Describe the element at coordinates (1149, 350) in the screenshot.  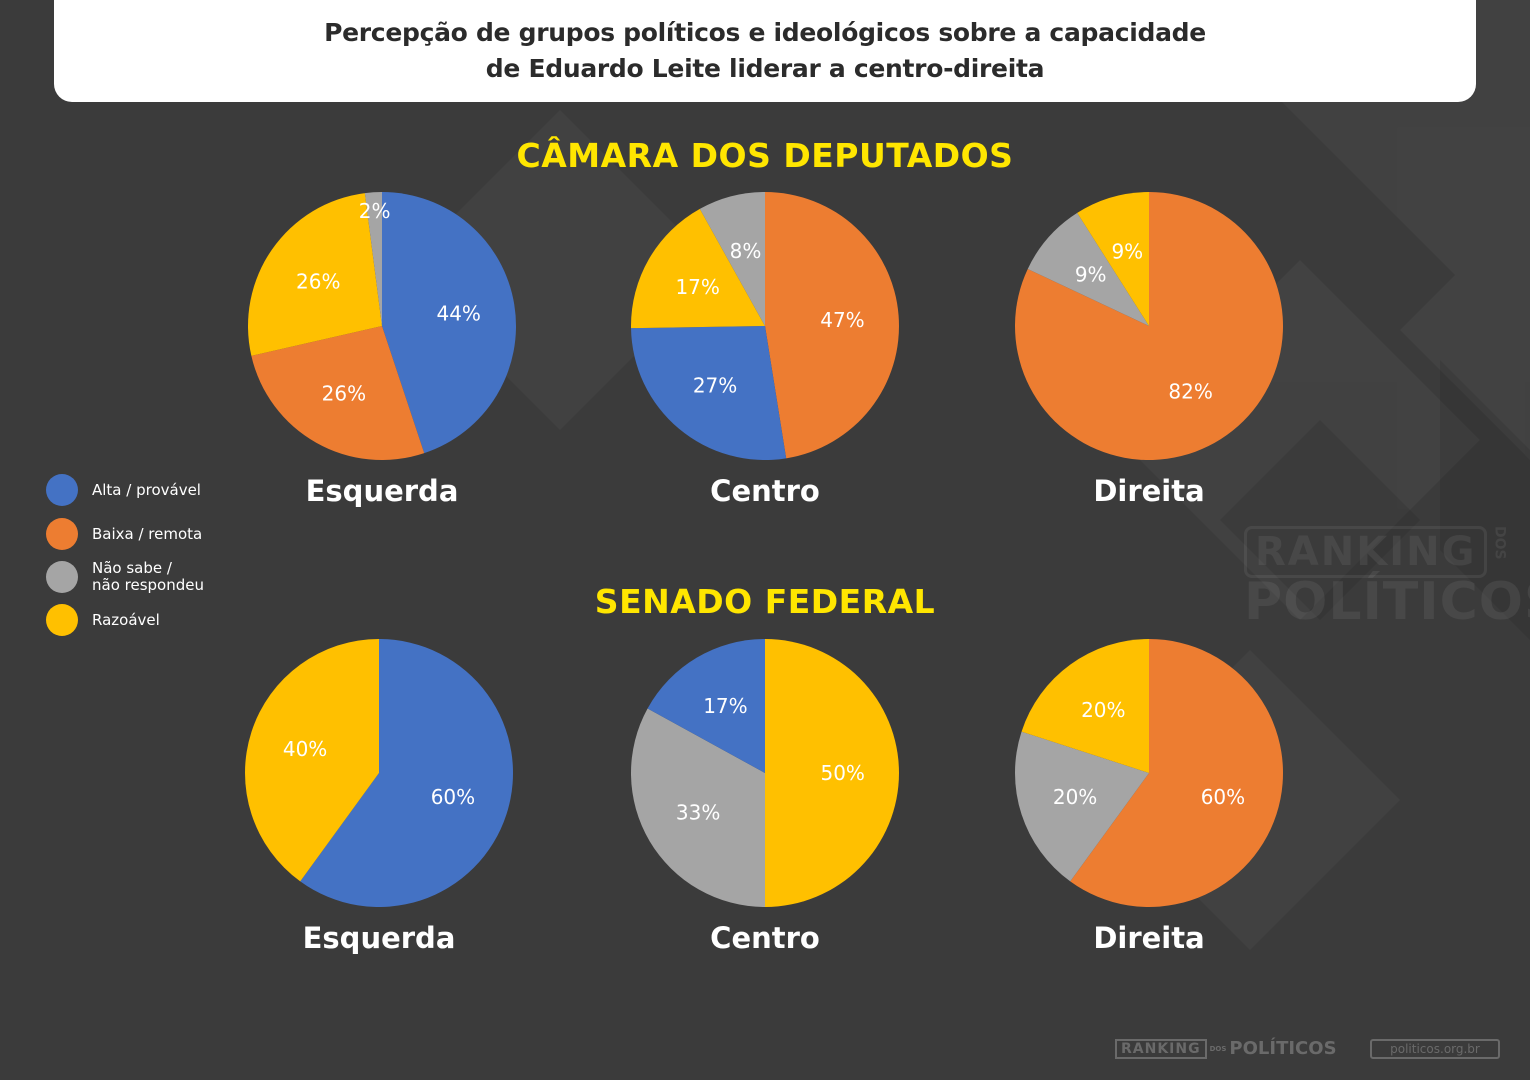
I see `pie-camara-dos-deputados-direita: 82% 9%9% Direita` at that location.